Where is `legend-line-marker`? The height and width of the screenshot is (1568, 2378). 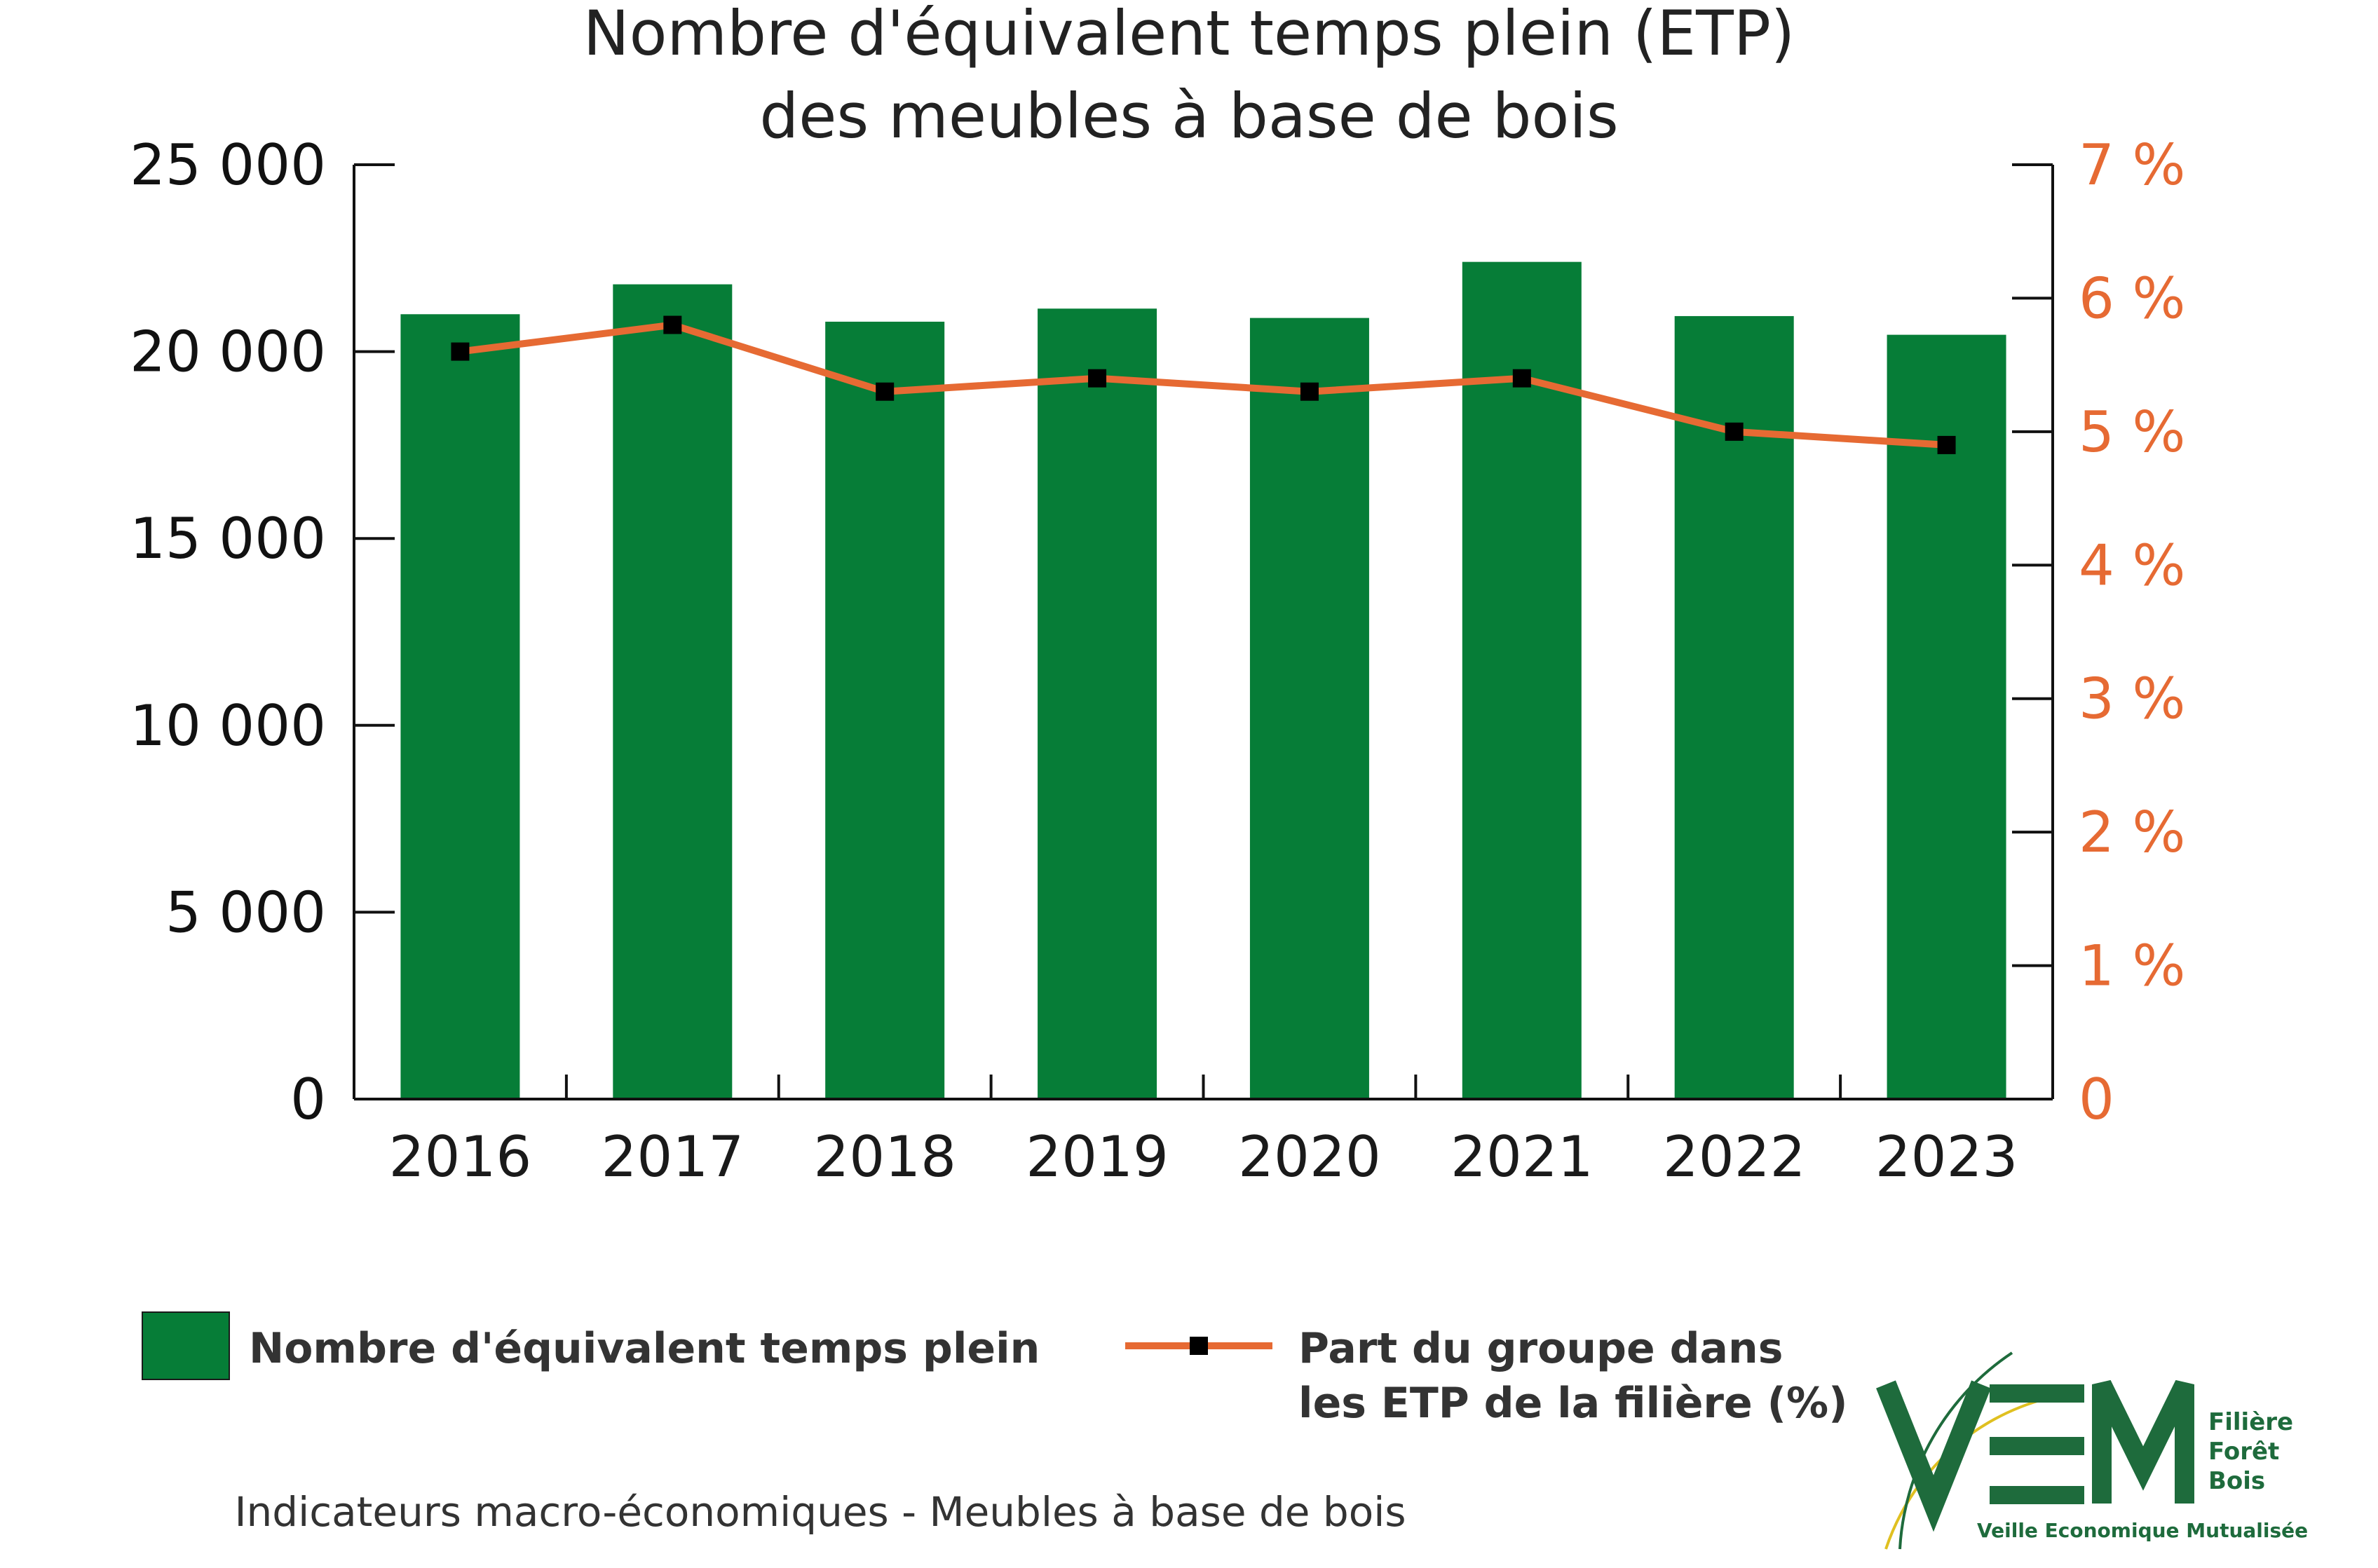
legend-line-marker is located at coordinates (1199, 1346).